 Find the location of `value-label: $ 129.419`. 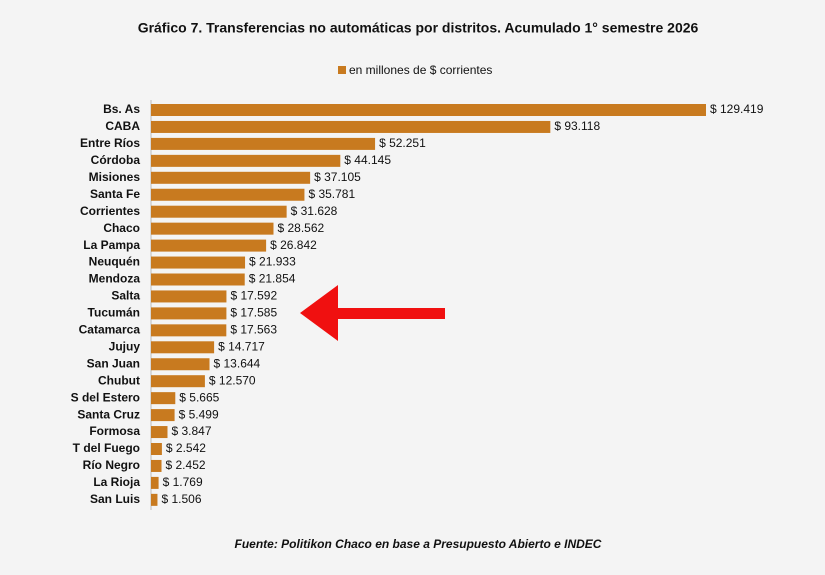

value-label: $ 129.419 is located at coordinates (737, 109).